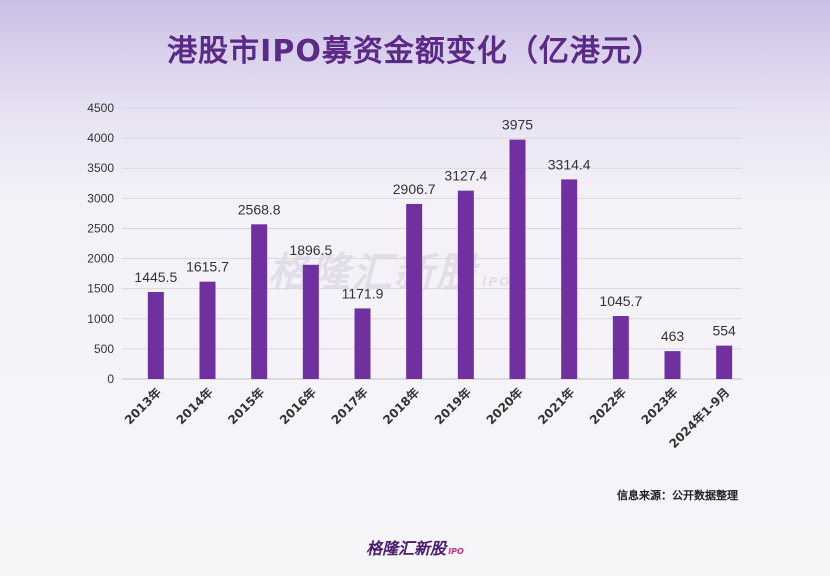 This screenshot has width=830, height=576. I want to click on y-tick-label: 1000, so click(100, 319).